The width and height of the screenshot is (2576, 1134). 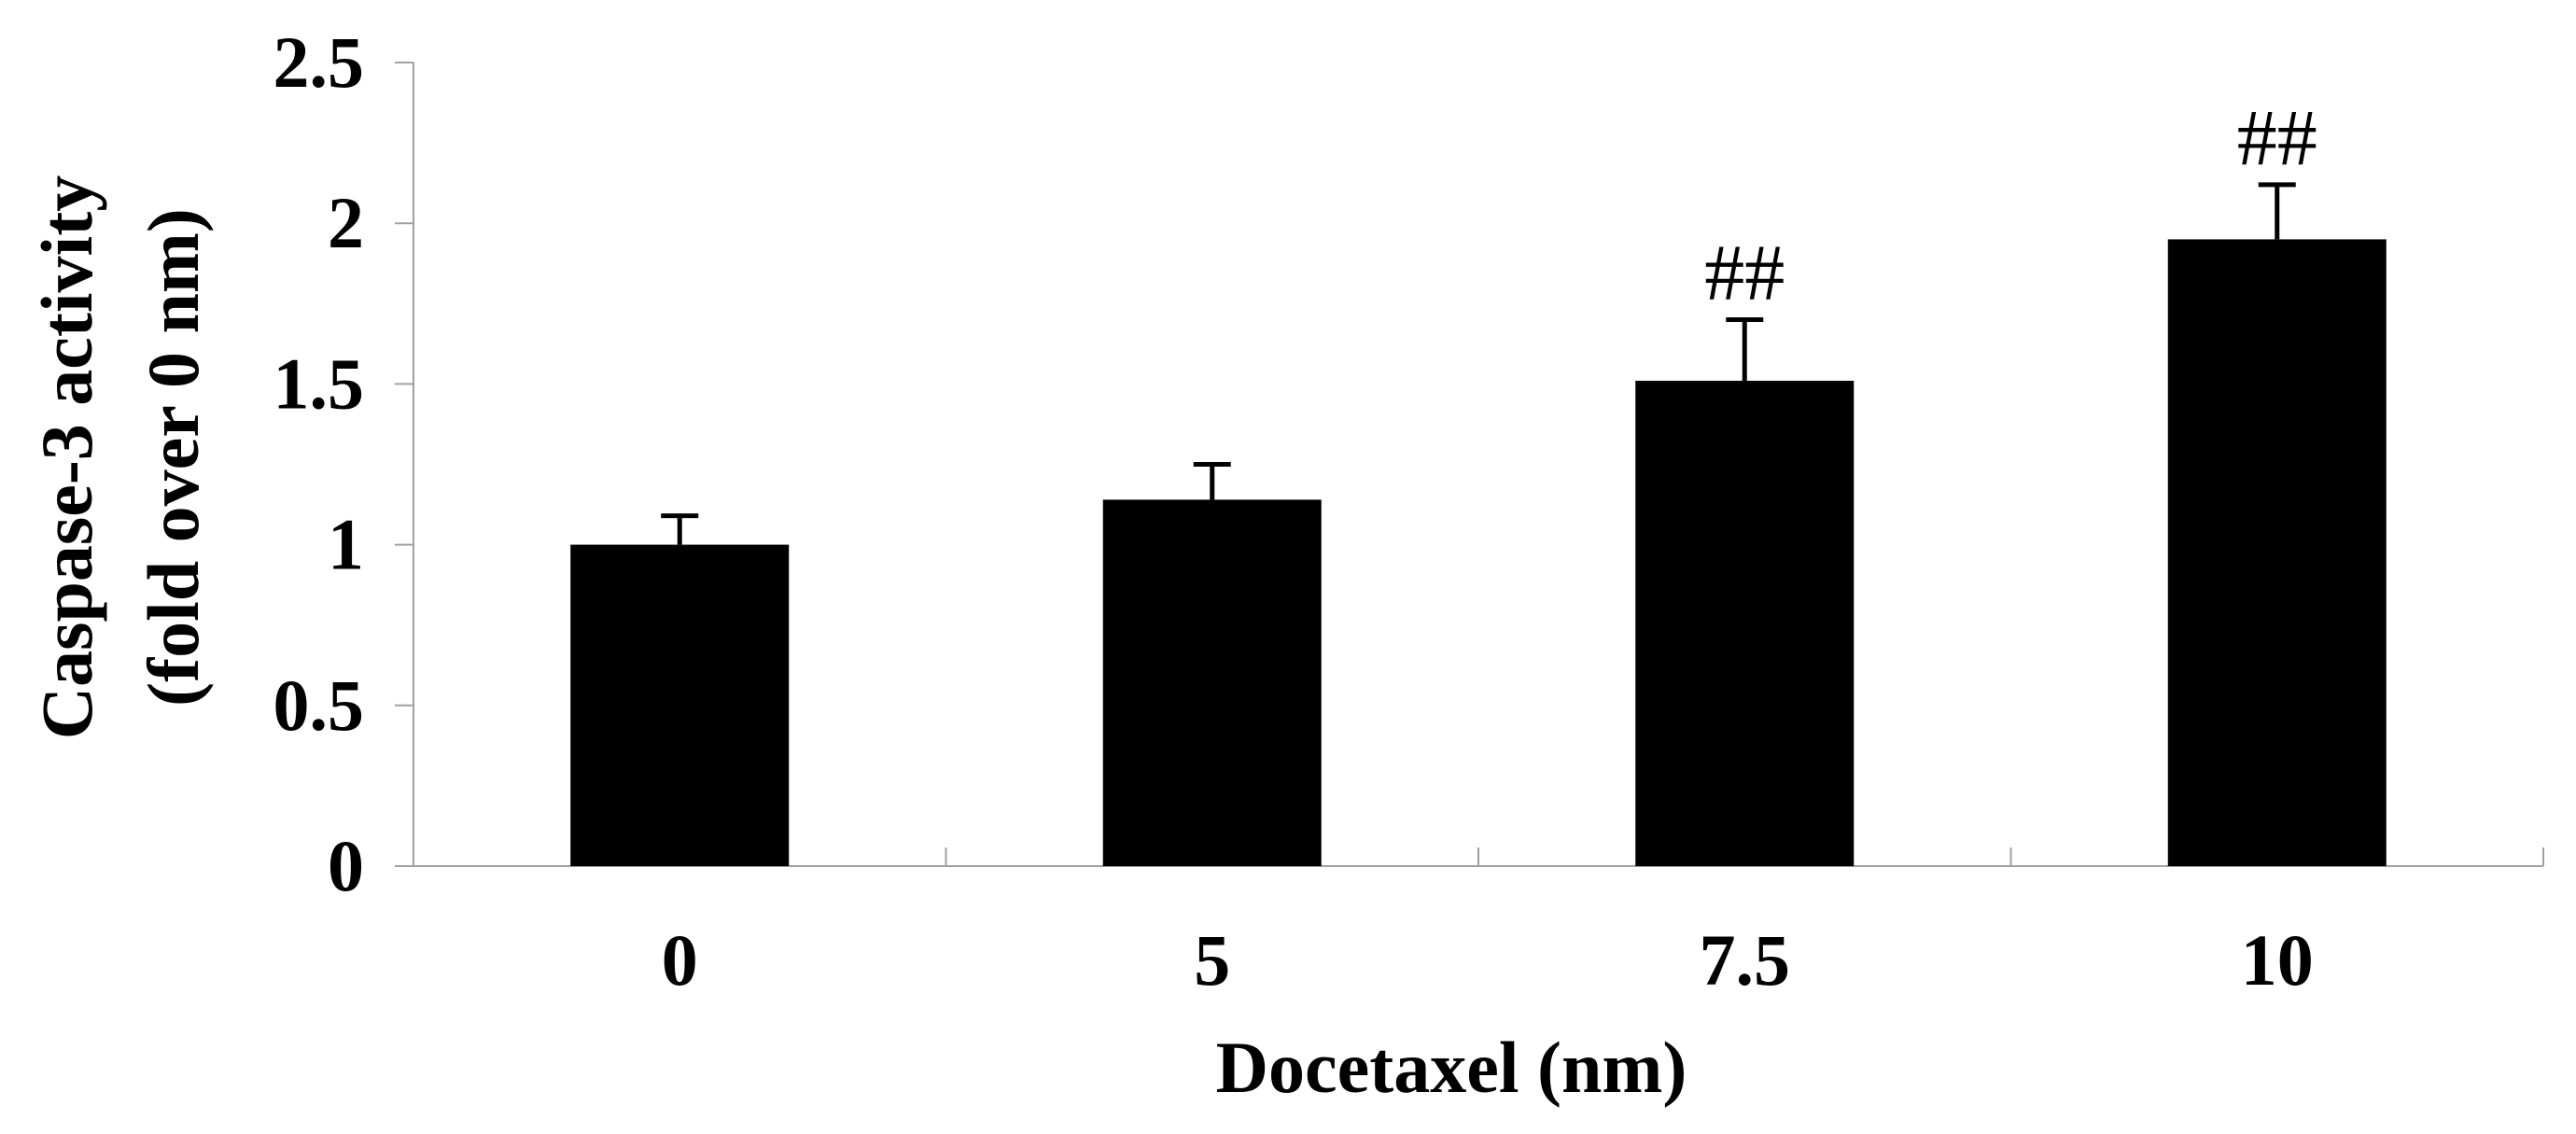 I want to click on x-tick-label: 10, so click(x=2277, y=960).